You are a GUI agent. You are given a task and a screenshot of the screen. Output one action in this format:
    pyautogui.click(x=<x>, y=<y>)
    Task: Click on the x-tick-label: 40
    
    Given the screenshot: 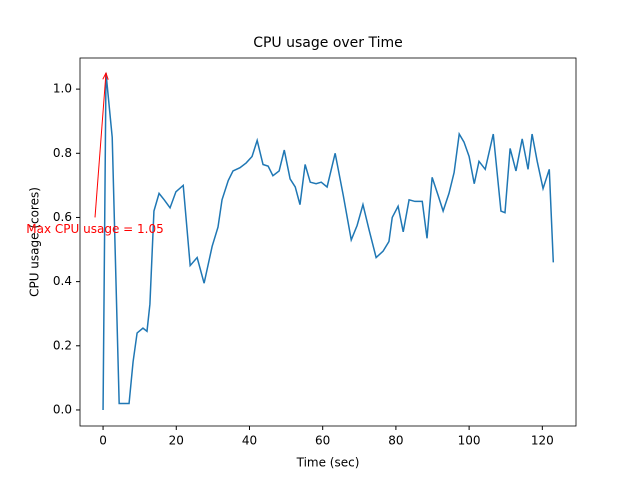 What is the action you would take?
    pyautogui.click(x=249, y=441)
    